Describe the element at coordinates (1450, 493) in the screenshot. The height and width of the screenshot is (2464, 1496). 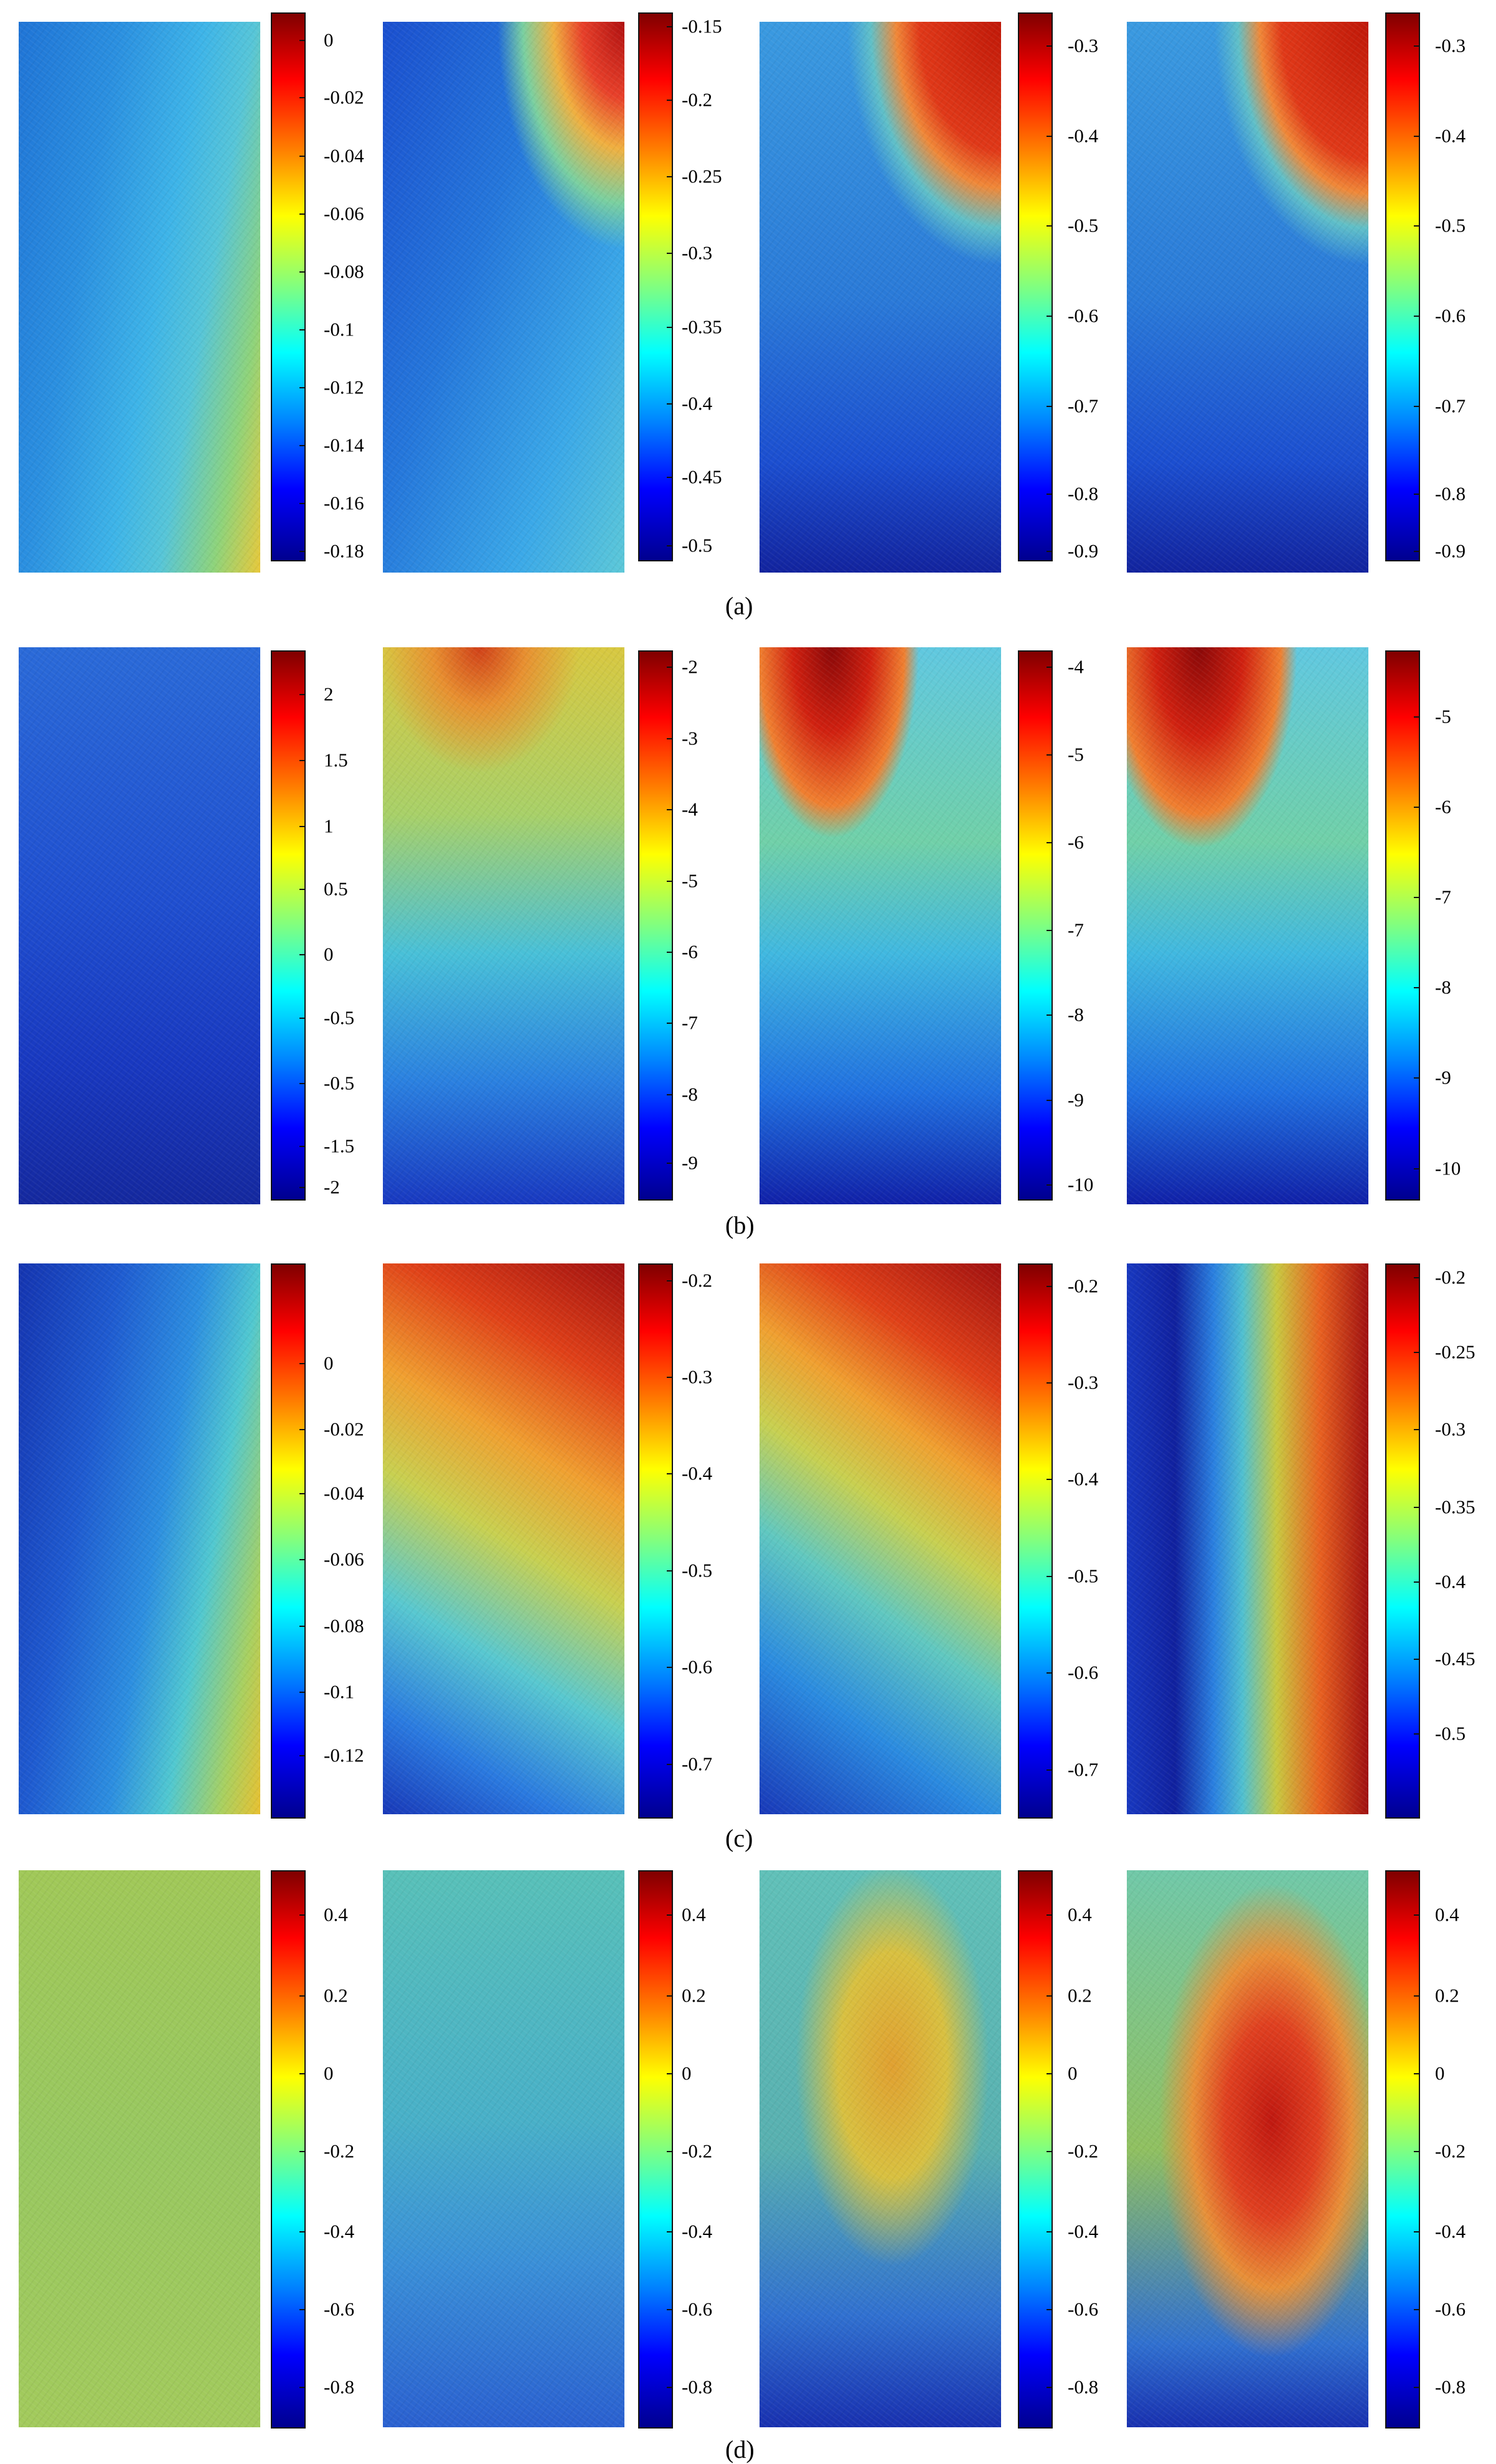
I see `colorbar-tick-label: -0.8` at that location.